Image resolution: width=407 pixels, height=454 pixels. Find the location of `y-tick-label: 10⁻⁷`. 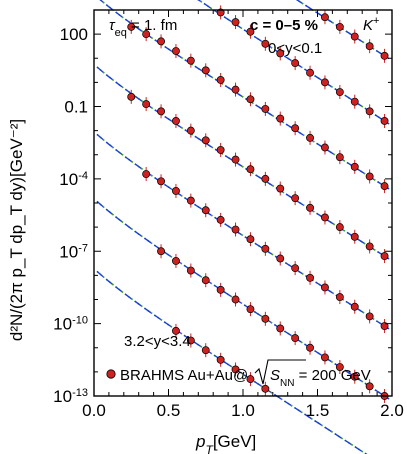

y-tick-label: 10⁻⁷ is located at coordinates (73, 251).